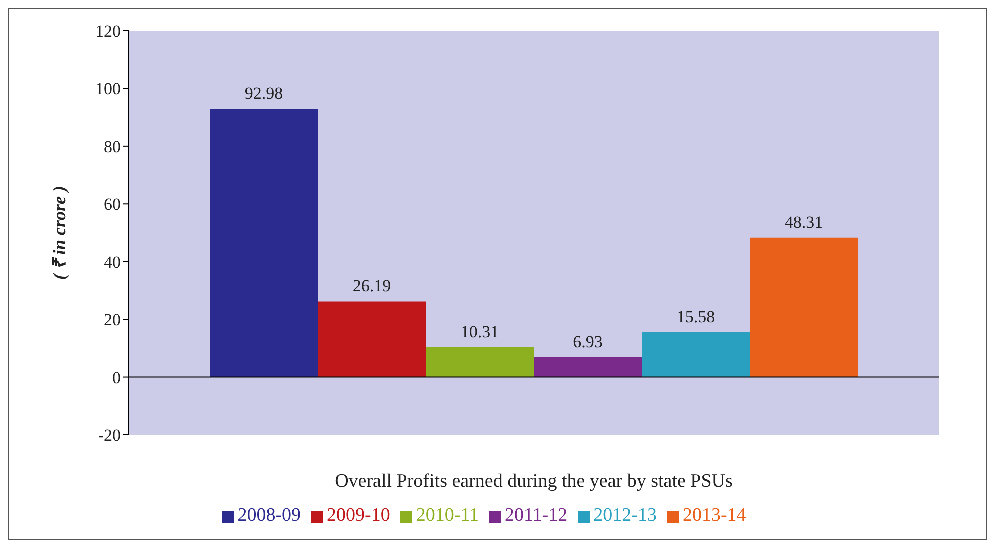 The width and height of the screenshot is (995, 548). What do you see at coordinates (59, 233) in the screenshot?
I see `y-axis-title: ( ₹ in crore )` at bounding box center [59, 233].